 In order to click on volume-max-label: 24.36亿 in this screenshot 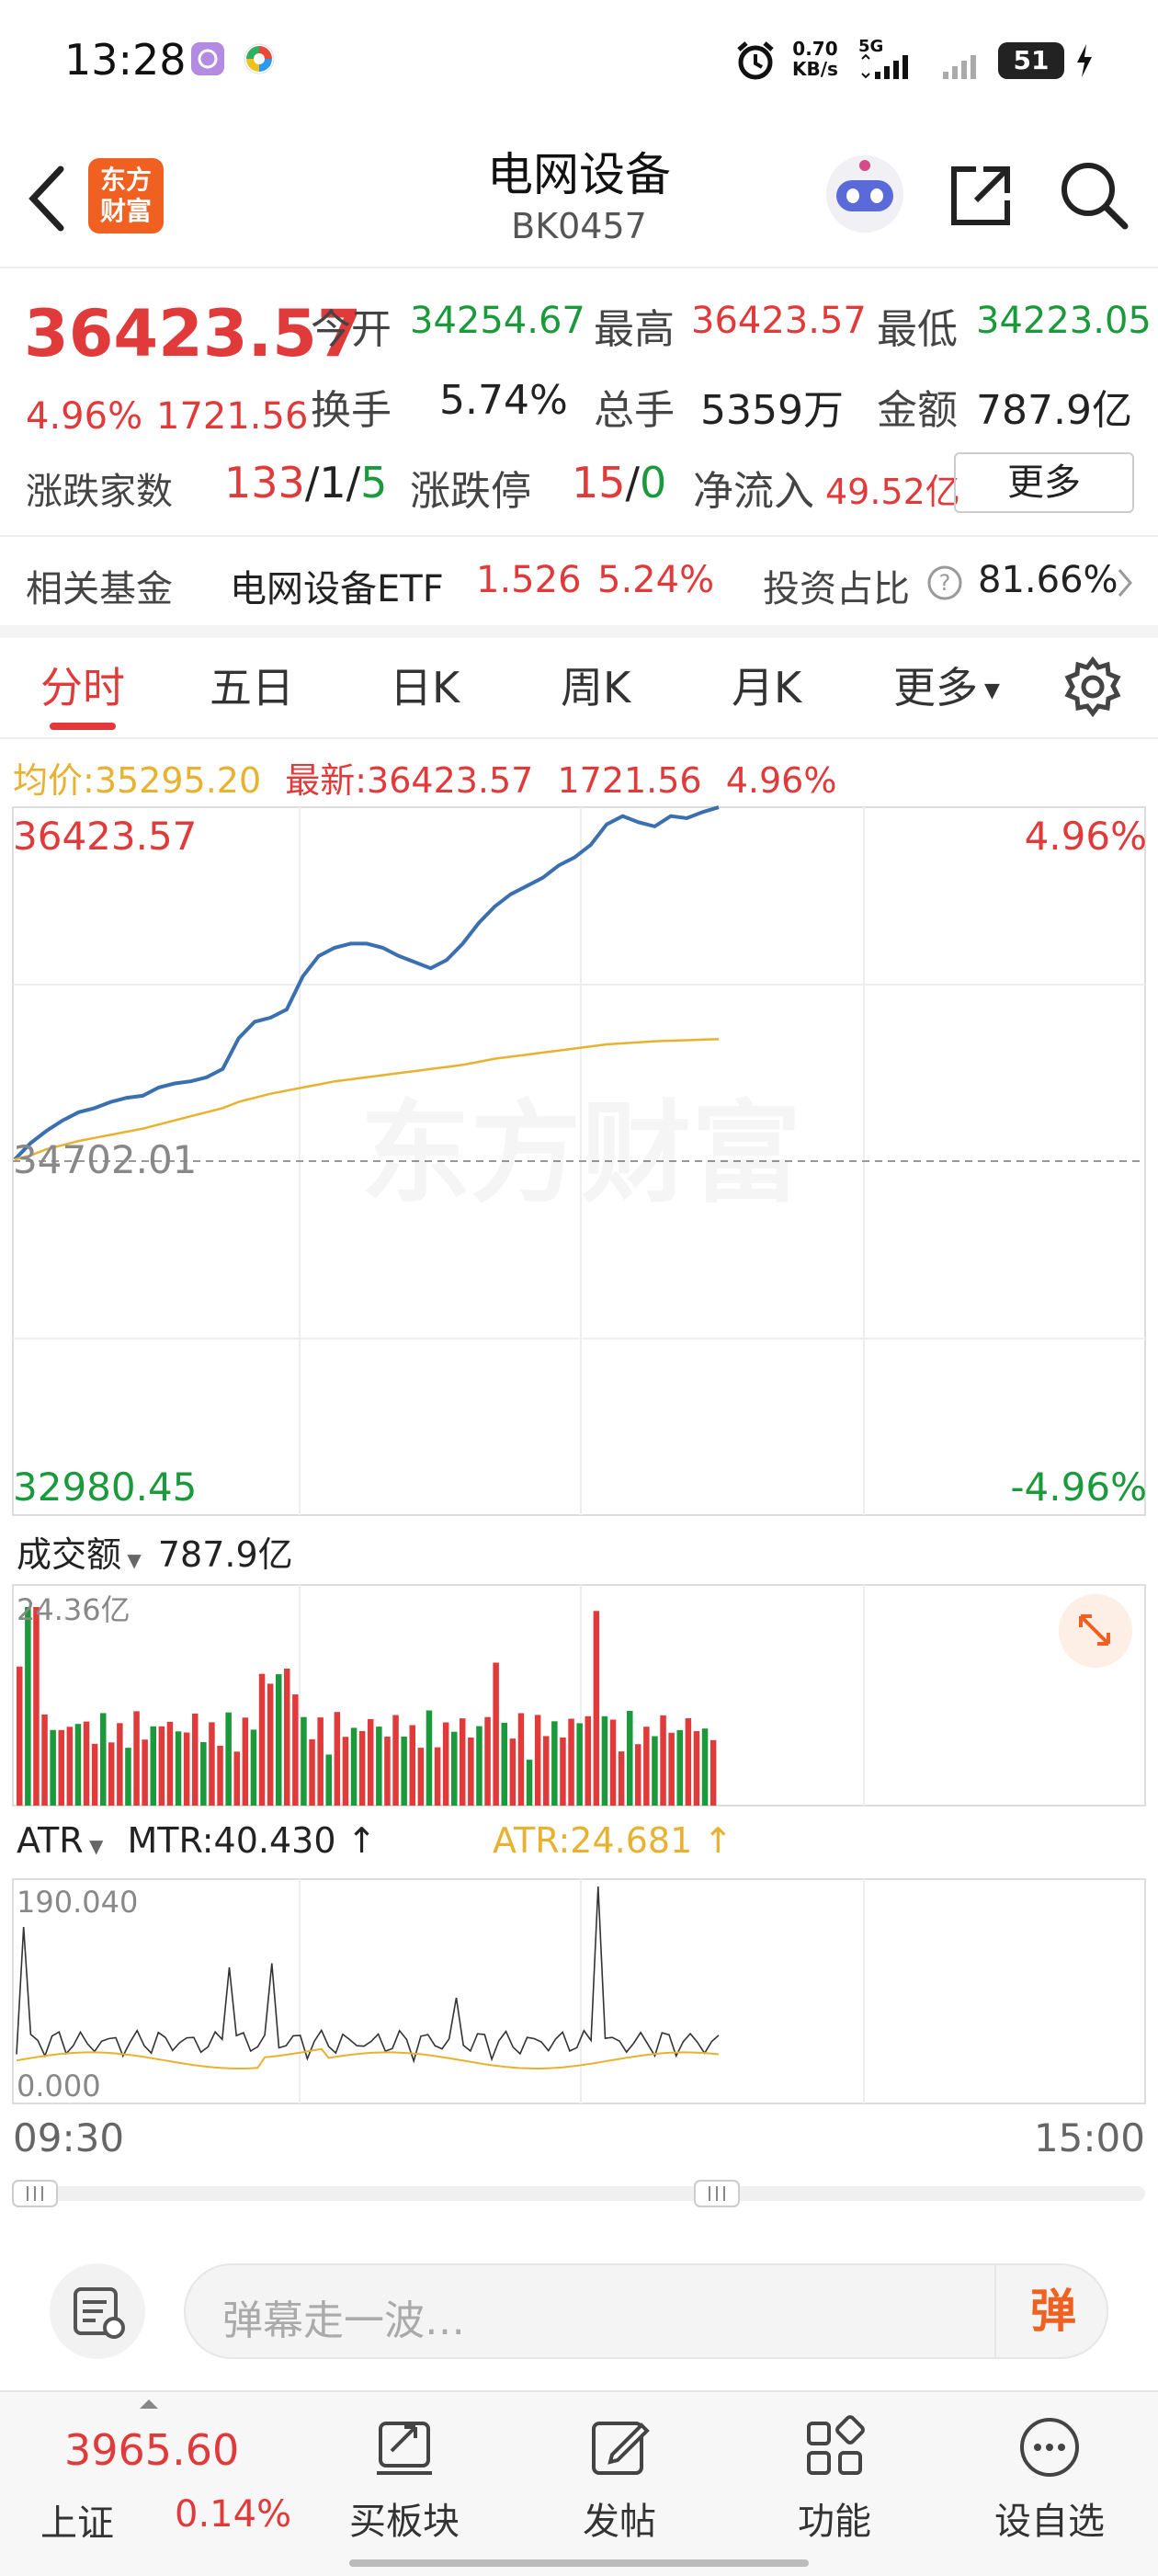, I will do `click(74, 1609)`.